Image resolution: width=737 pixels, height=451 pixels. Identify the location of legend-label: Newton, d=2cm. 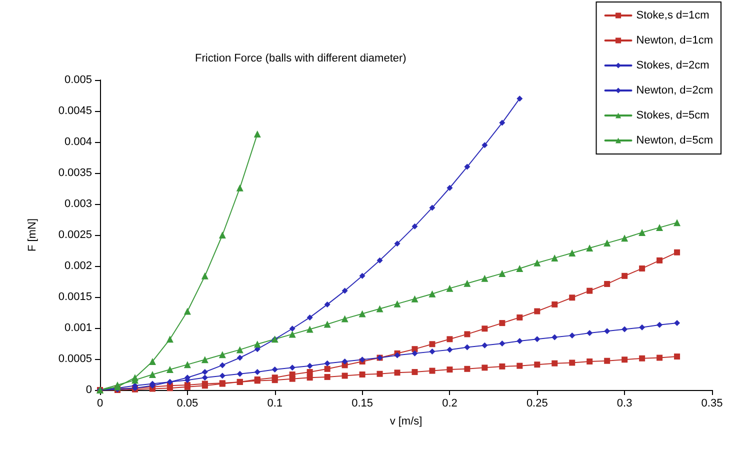
(675, 90).